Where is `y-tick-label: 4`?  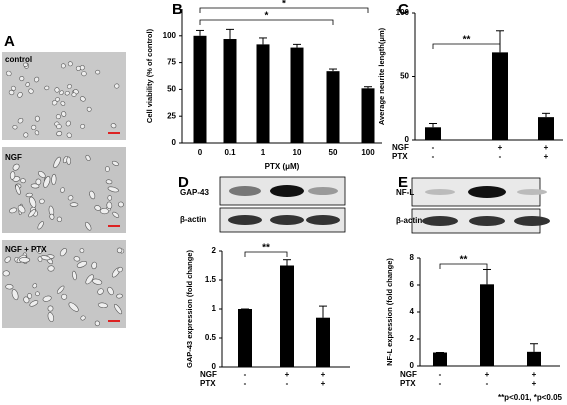
y-tick-label: 4 is located at coordinates (412, 311).